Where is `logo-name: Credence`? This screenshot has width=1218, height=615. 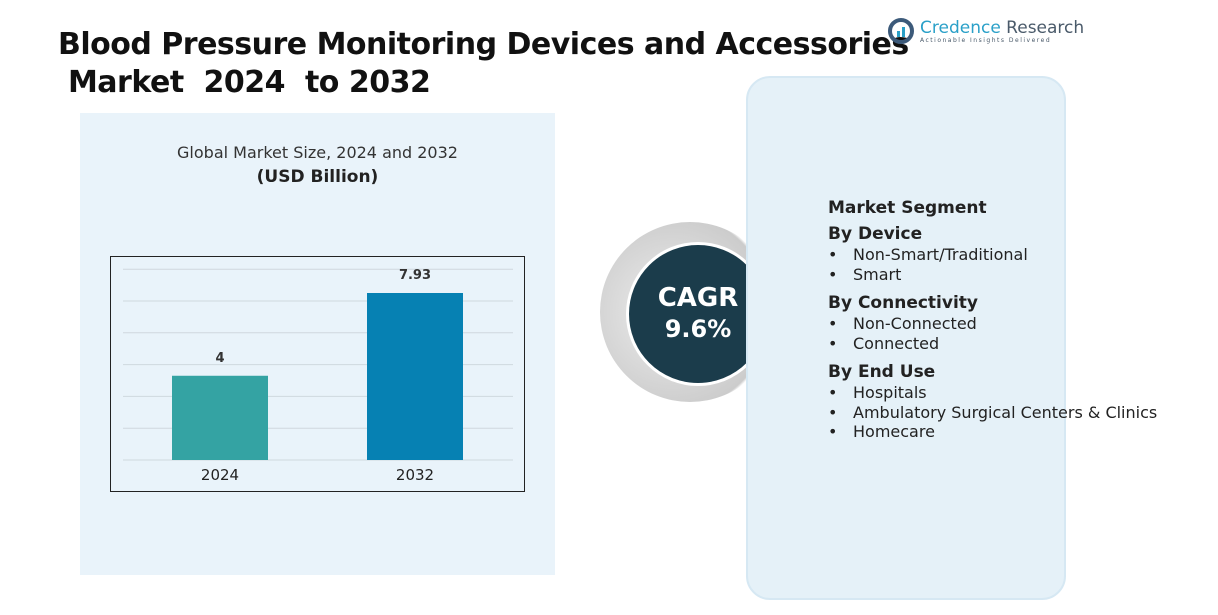 logo-name: Credence is located at coordinates (960, 27).